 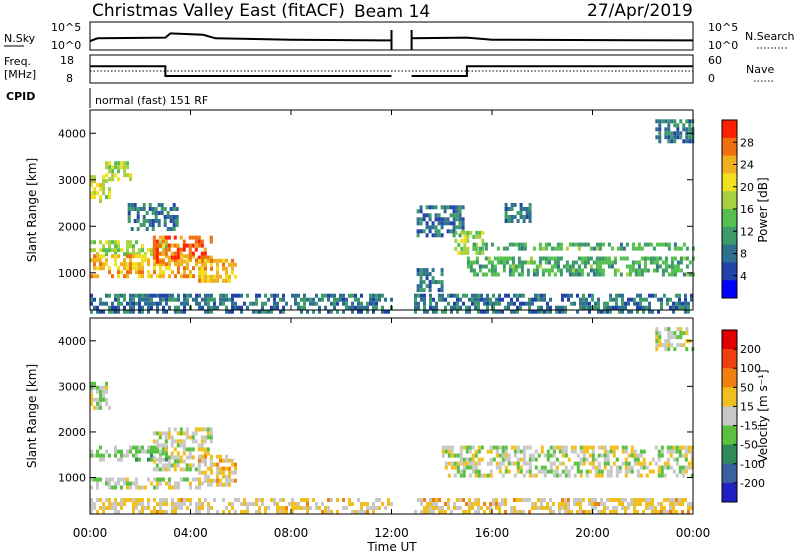 I want to click on freq-right-tick-bottom: 0, so click(x=711, y=78).